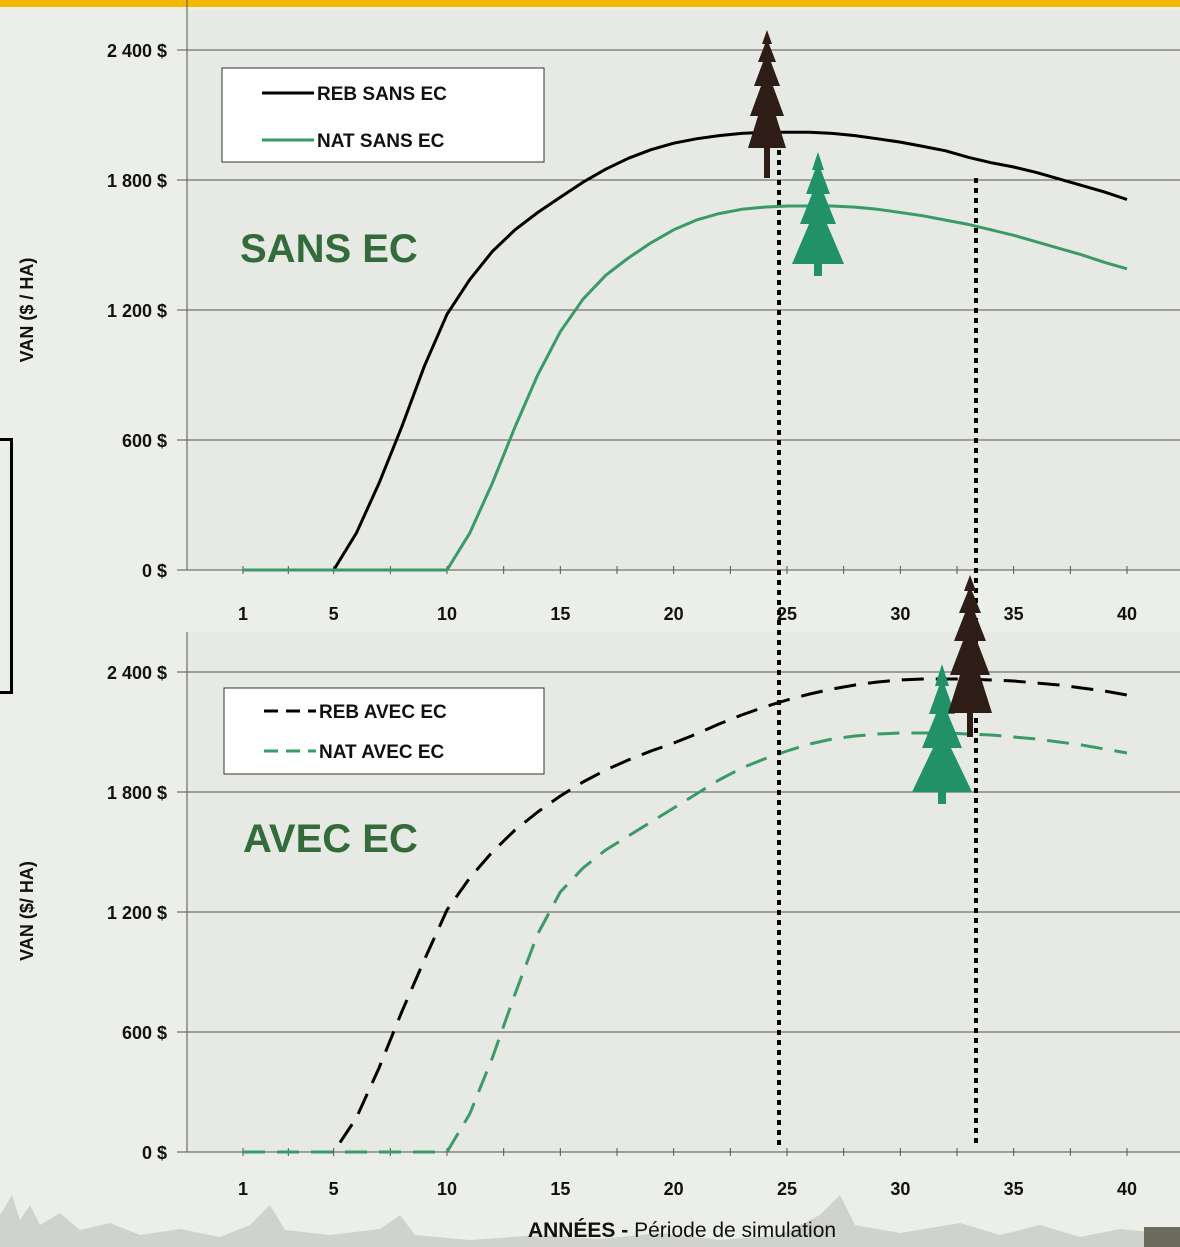  What do you see at coordinates (27, 310) in the screenshot?
I see `y-axis-label: VAN ($ / HA)` at bounding box center [27, 310].